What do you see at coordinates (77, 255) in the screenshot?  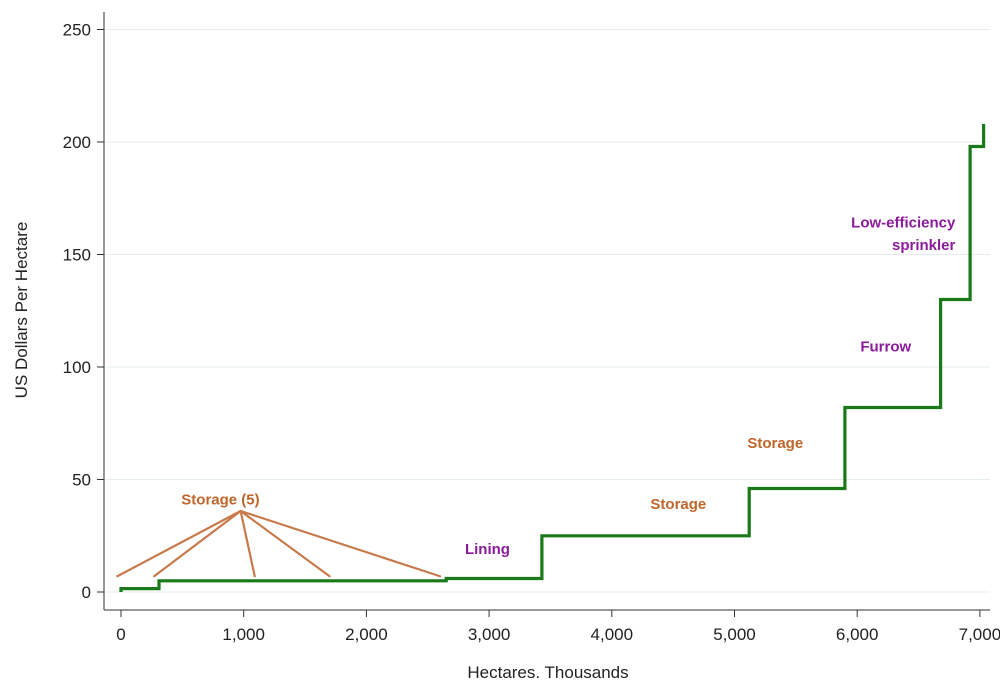 I see `y-tick-label: 150` at bounding box center [77, 255].